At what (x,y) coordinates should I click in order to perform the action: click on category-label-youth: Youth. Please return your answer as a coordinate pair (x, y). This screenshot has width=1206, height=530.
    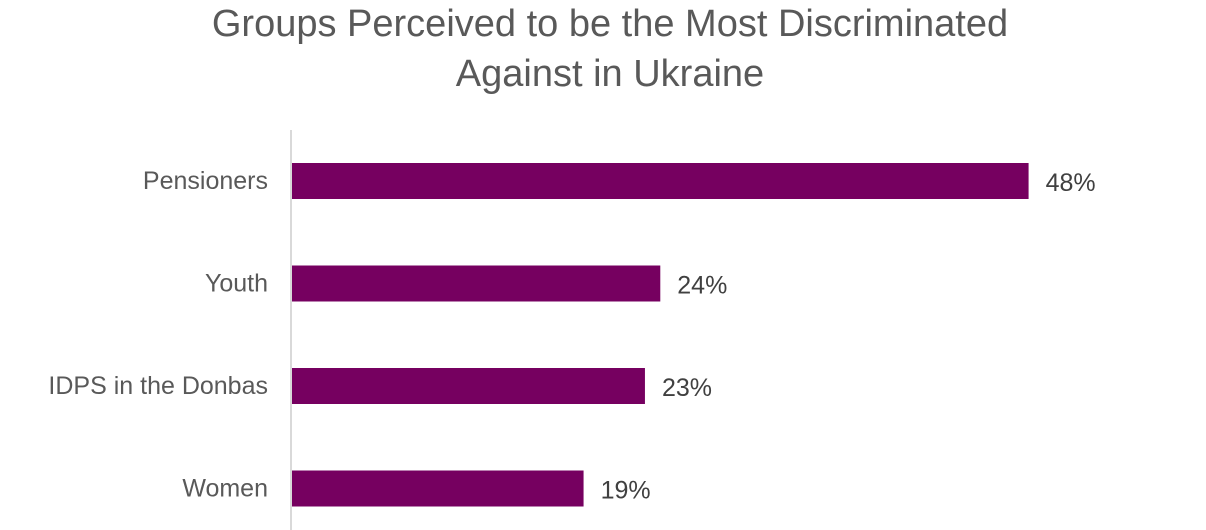
    Looking at the image, I should click on (236, 284).